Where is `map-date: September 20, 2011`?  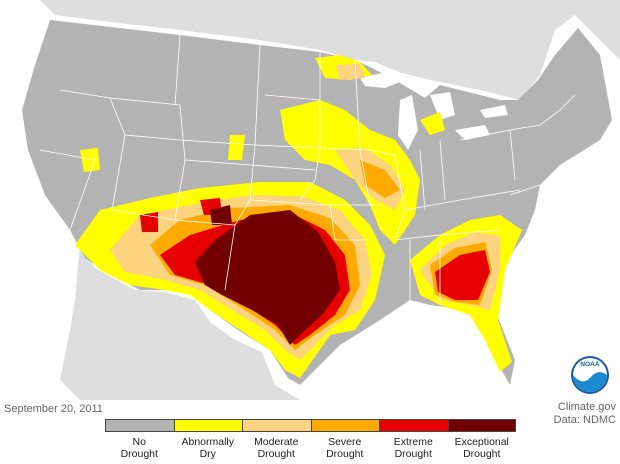 map-date: September 20, 2011 is located at coordinates (53, 409).